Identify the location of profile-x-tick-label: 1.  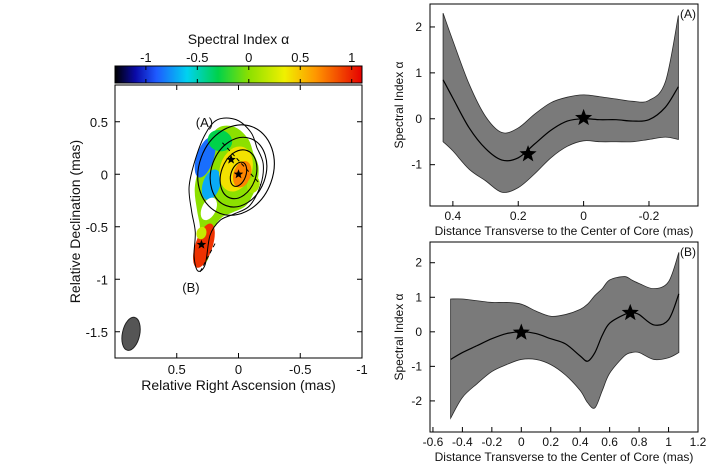
(668, 442).